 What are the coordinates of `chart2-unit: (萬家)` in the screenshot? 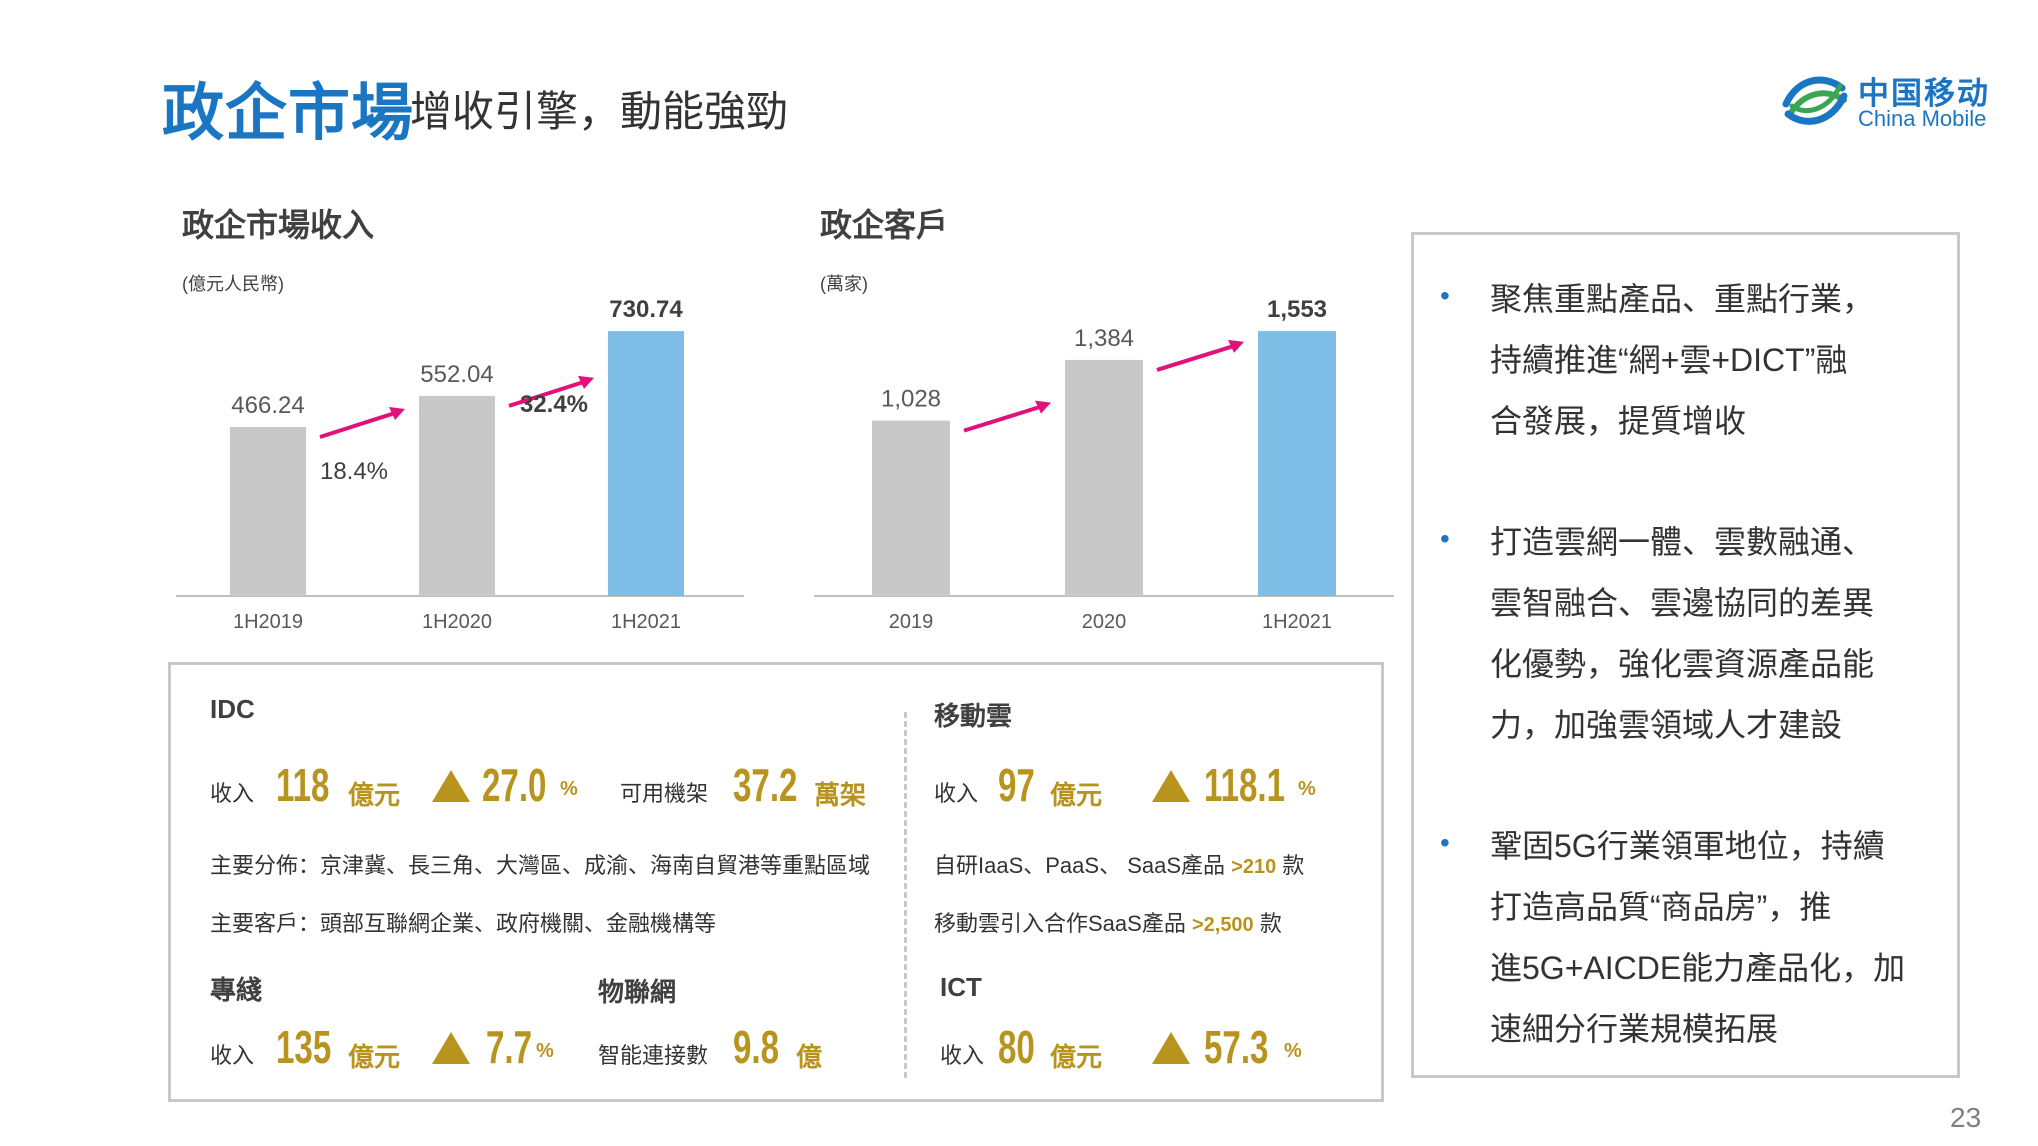 It's located at (844, 284).